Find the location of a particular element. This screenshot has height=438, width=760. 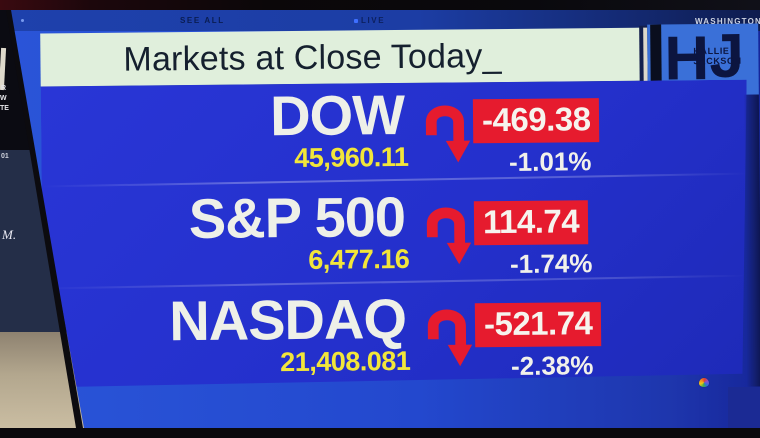

change-percent: -2.38% is located at coordinates (552, 365).